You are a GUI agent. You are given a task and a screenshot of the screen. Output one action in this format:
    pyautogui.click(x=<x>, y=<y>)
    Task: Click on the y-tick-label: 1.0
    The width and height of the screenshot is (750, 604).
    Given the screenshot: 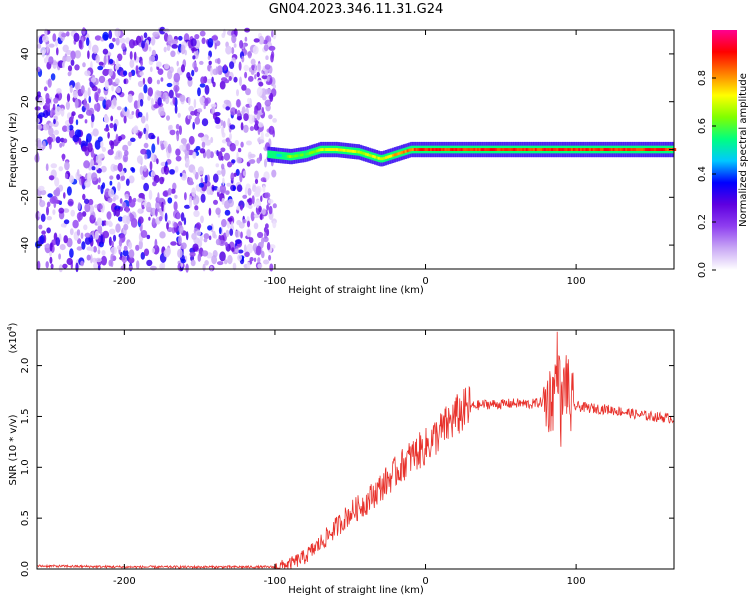 What is the action you would take?
    pyautogui.click(x=25, y=467)
    